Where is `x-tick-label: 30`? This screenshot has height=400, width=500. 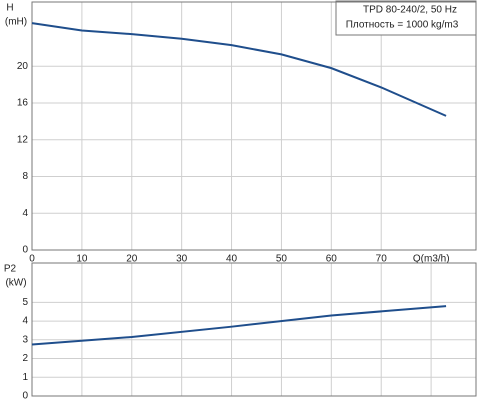 x-tick-label: 30 is located at coordinates (182, 259).